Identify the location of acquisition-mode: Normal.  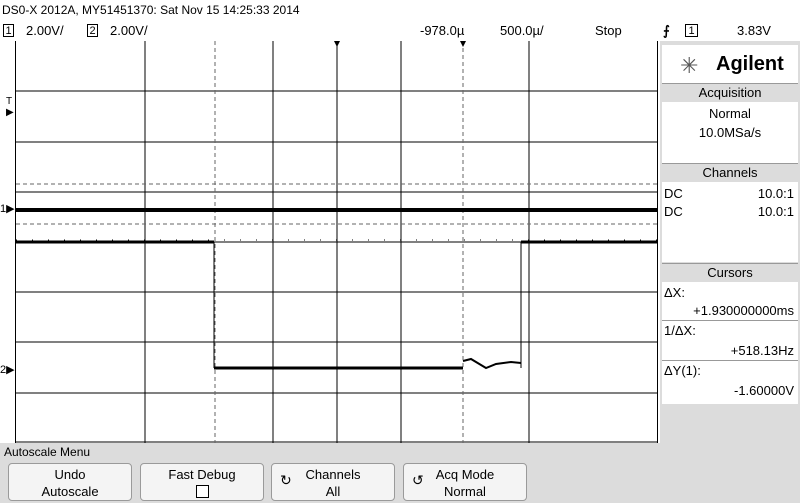
(730, 113).